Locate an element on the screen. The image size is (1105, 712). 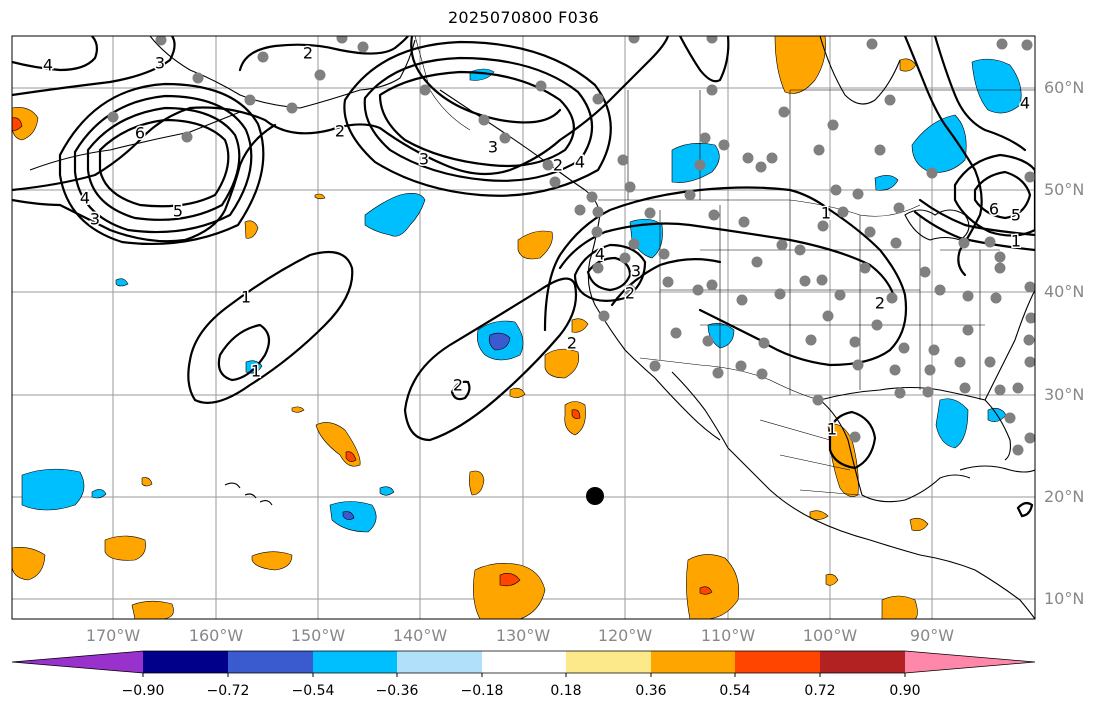
contour-1-lower-lobe is located at coordinates (666, 282).